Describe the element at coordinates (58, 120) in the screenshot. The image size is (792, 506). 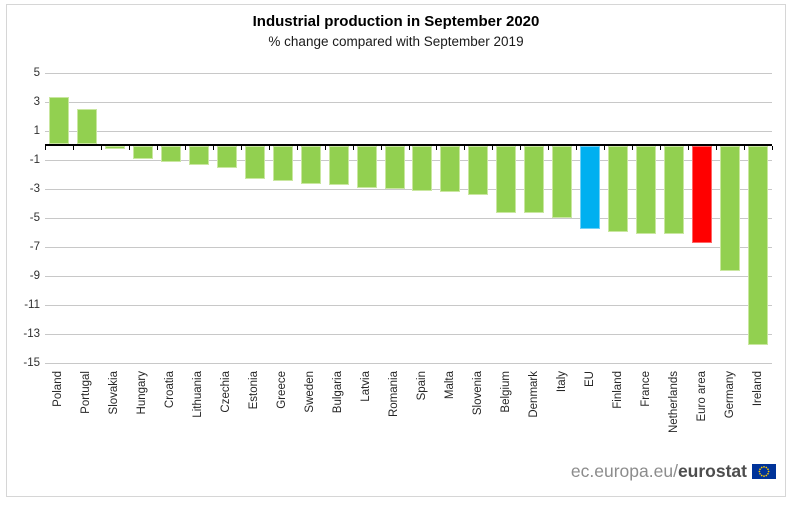
I see `bar-poland` at that location.